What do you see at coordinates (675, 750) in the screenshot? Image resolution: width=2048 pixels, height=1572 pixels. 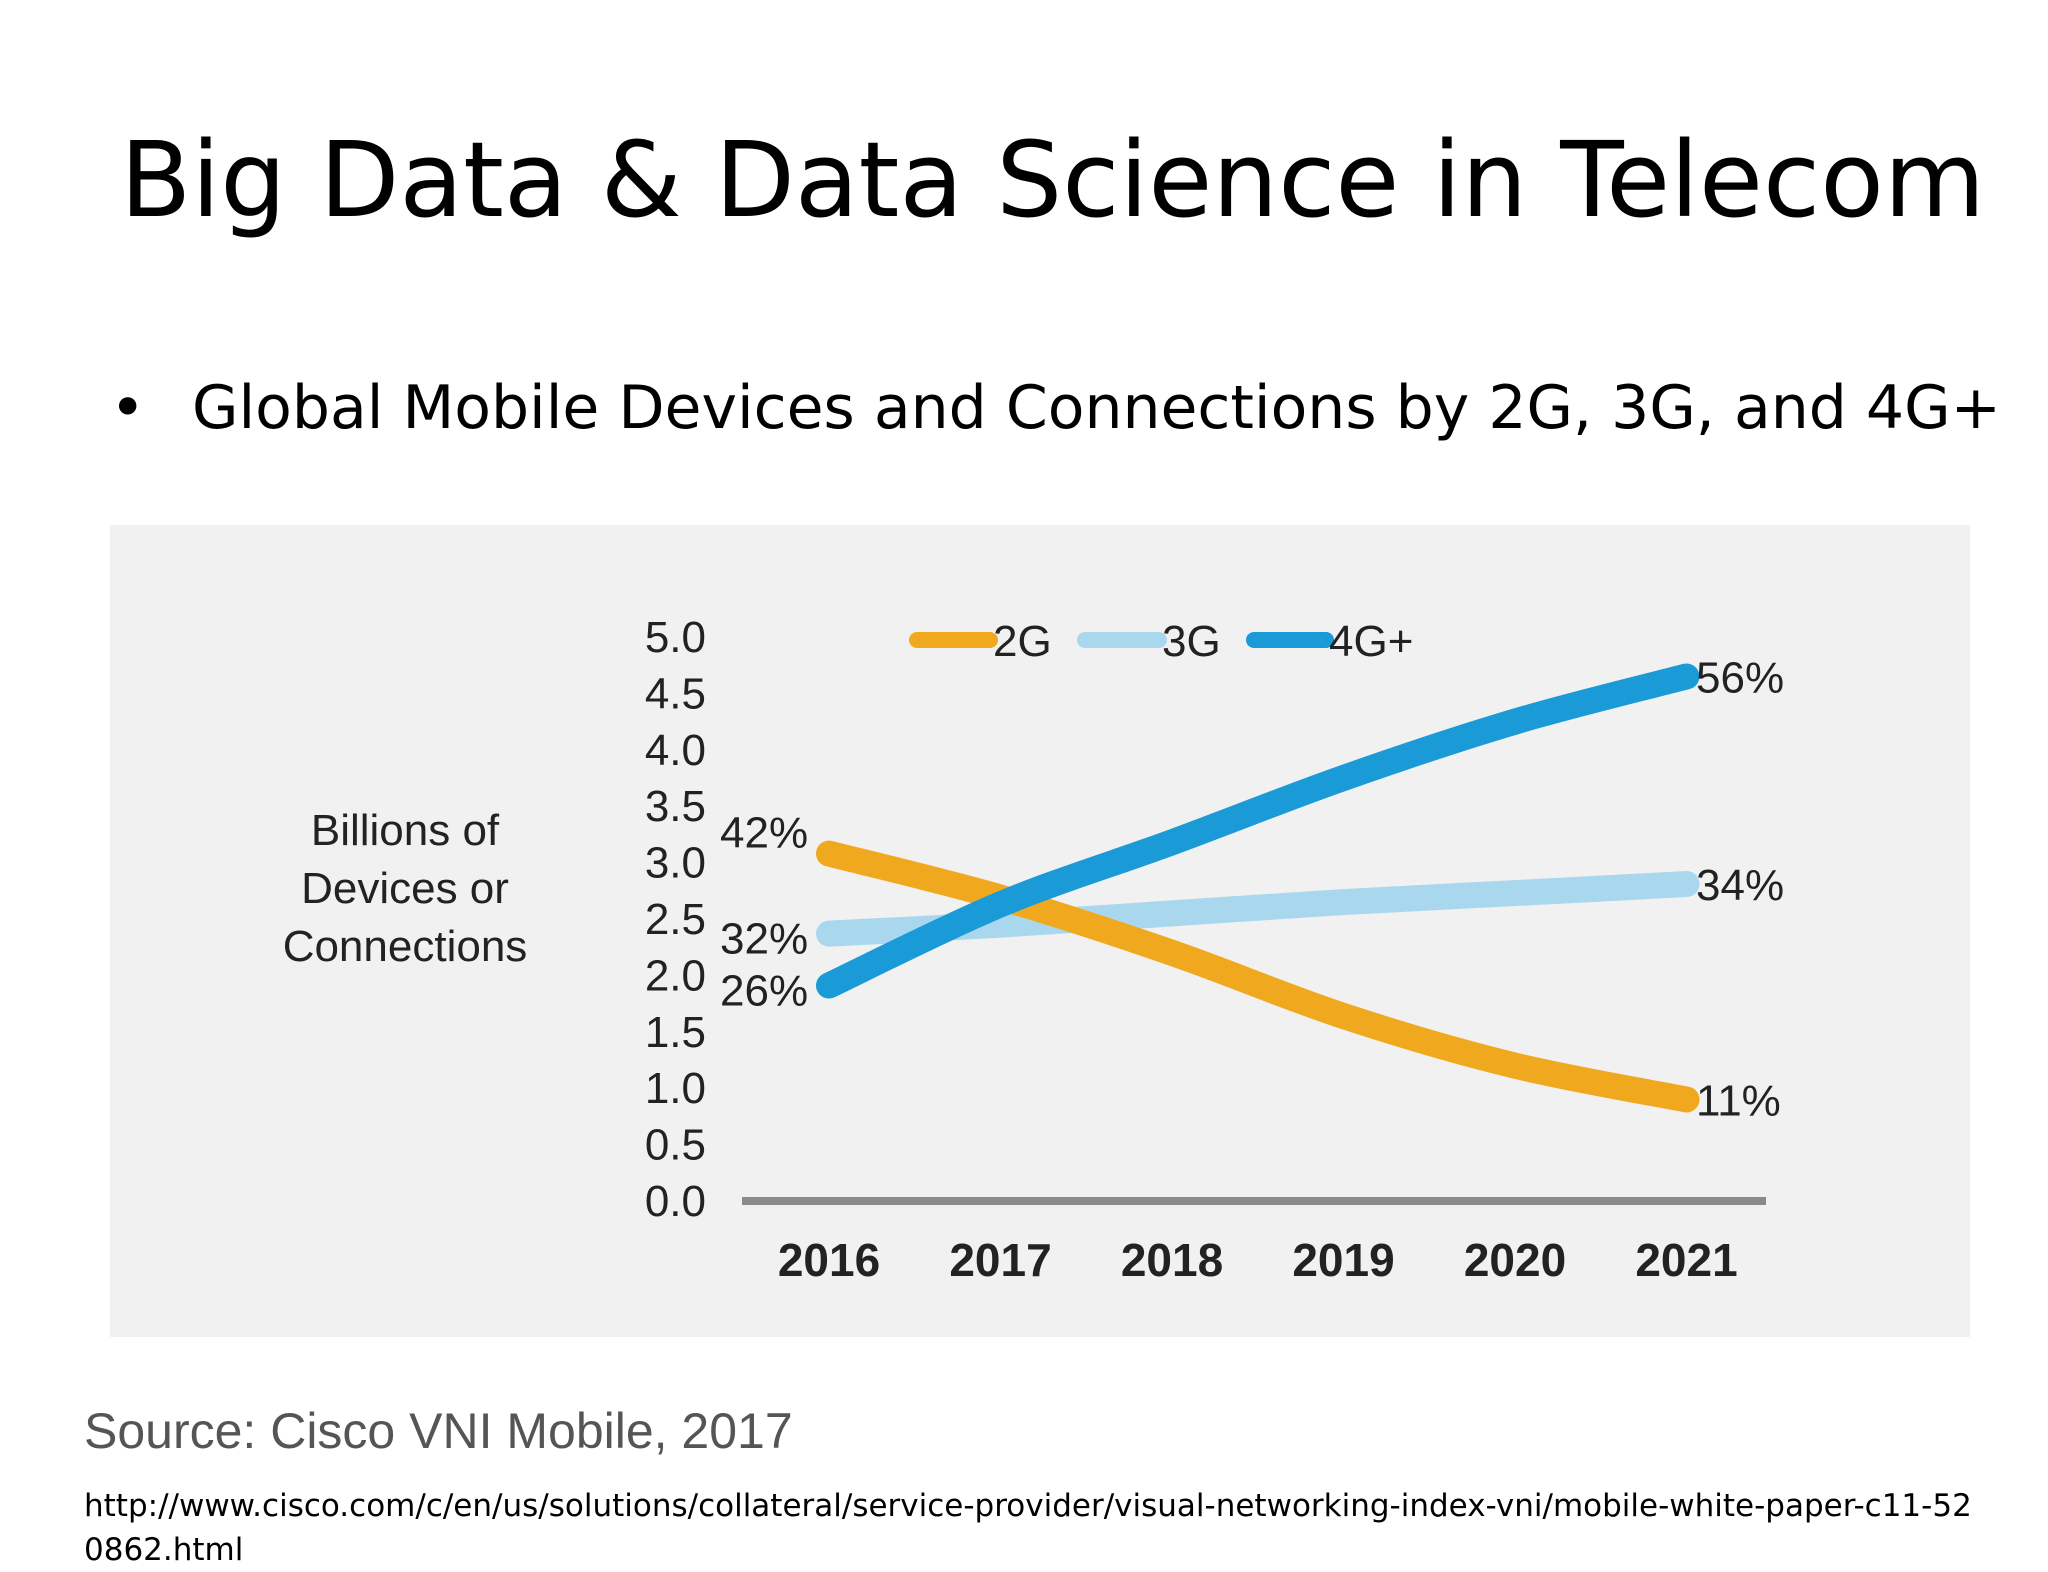 I see `y-tick-label: 4.0` at bounding box center [675, 750].